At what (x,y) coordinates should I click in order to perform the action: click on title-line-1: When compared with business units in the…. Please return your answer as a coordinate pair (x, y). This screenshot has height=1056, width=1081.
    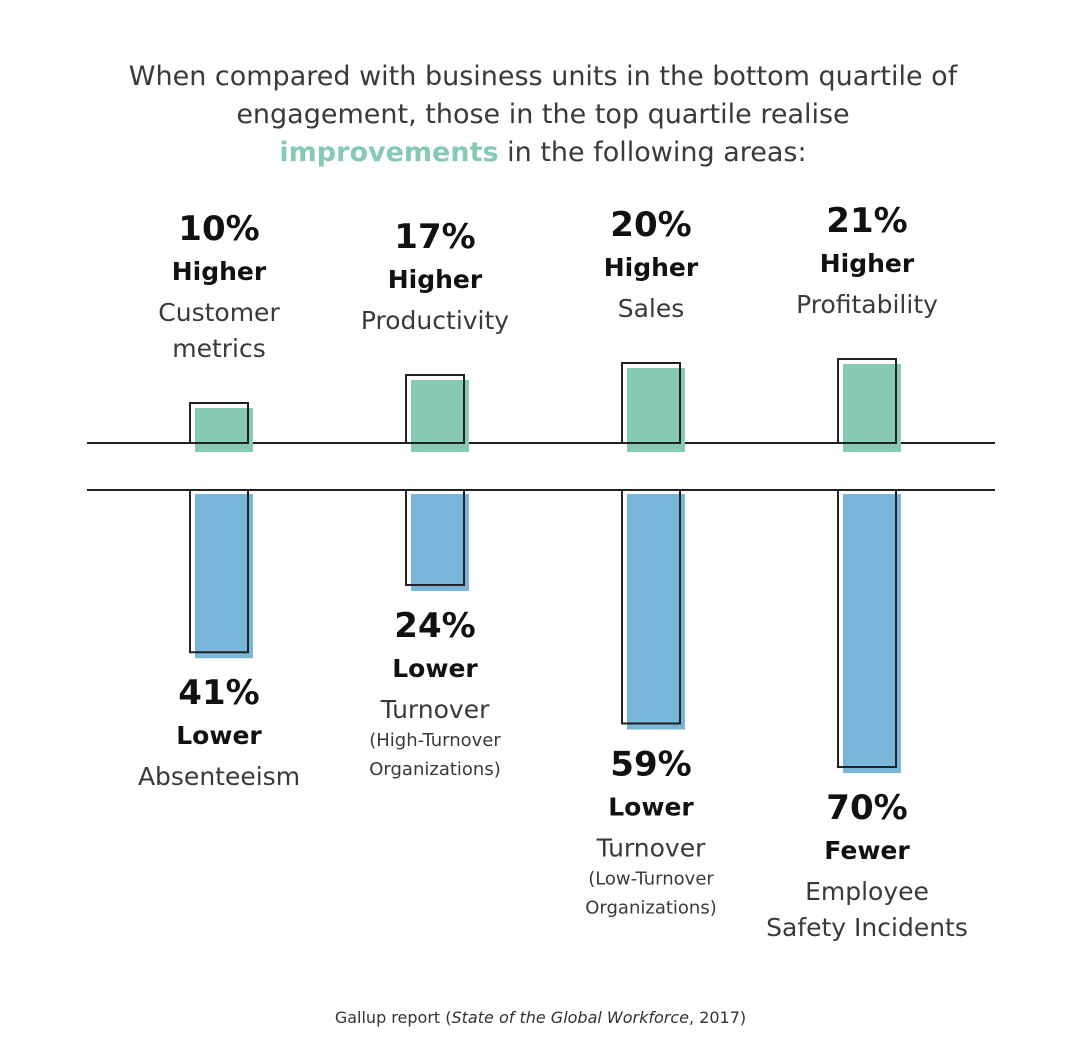
    Looking at the image, I should click on (543, 76).